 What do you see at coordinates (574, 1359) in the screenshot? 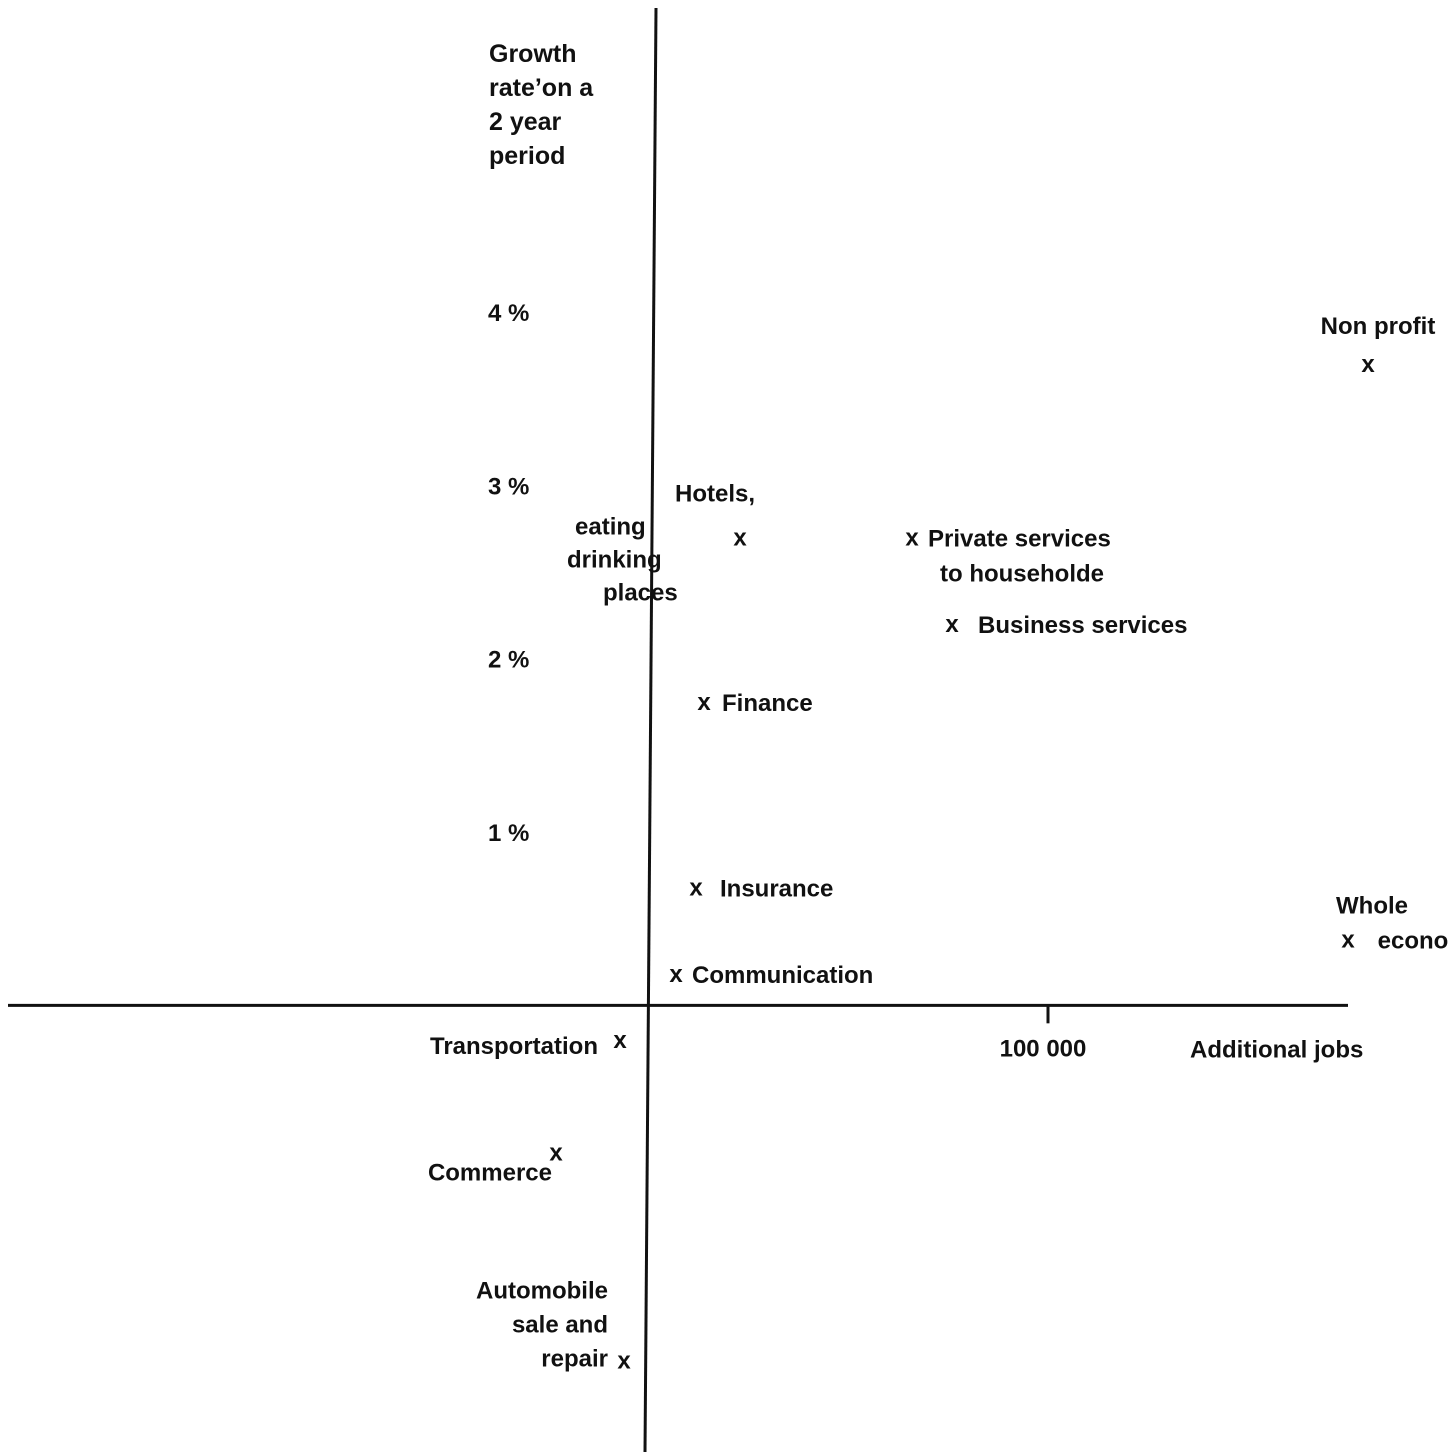
I see `point-label: repair` at bounding box center [574, 1359].